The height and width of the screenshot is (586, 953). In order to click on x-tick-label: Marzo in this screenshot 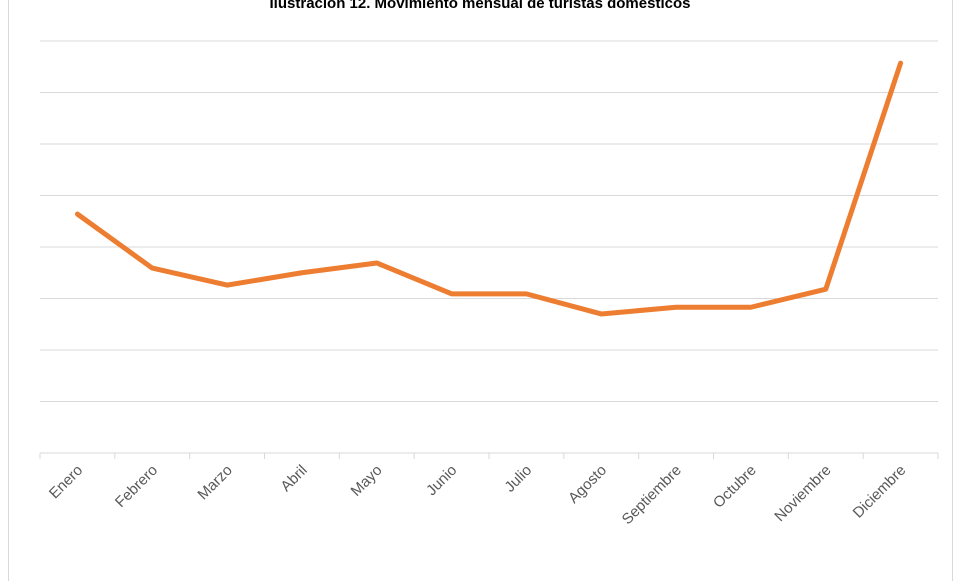, I will do `click(214, 482)`.